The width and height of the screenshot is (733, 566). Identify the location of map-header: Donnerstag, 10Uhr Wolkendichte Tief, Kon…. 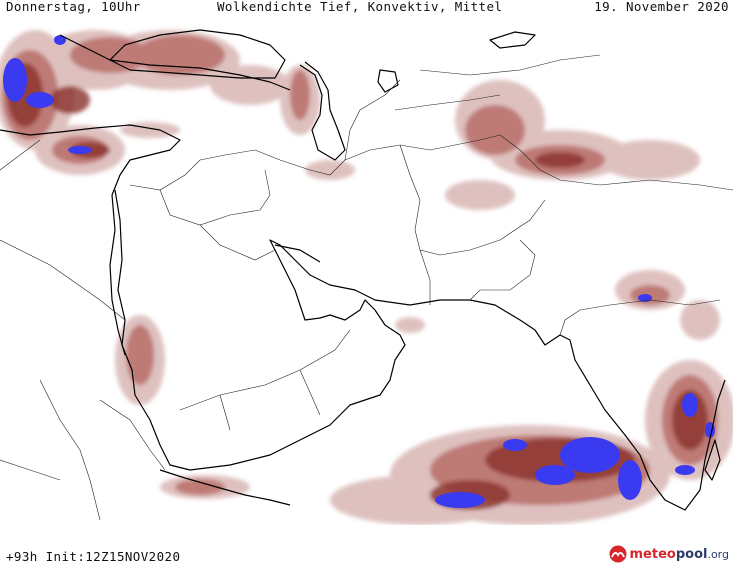
(366, 10).